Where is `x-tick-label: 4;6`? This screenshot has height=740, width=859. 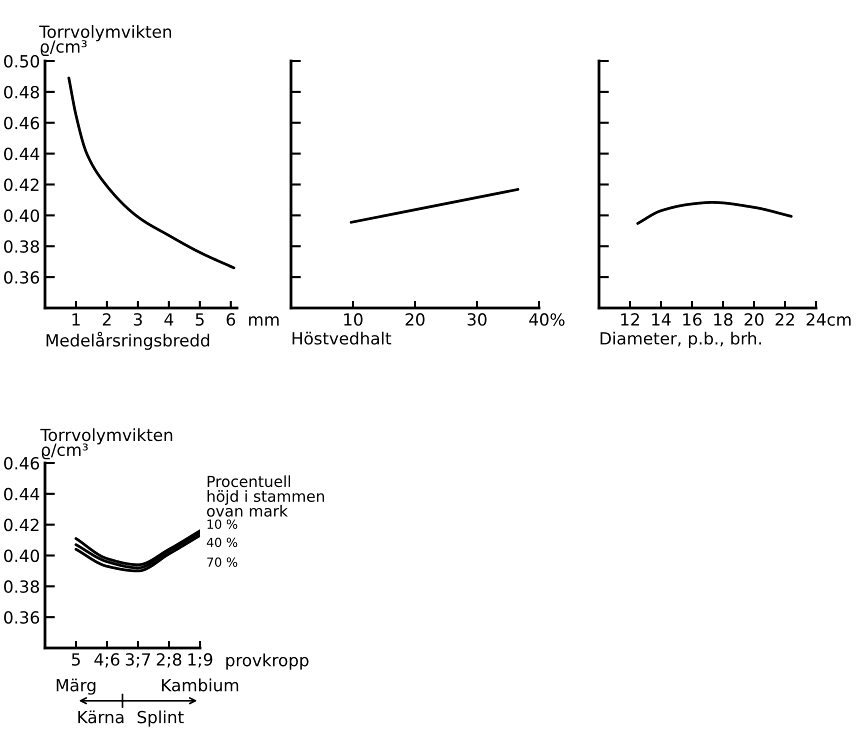
x-tick-label: 4;6 is located at coordinates (107, 660).